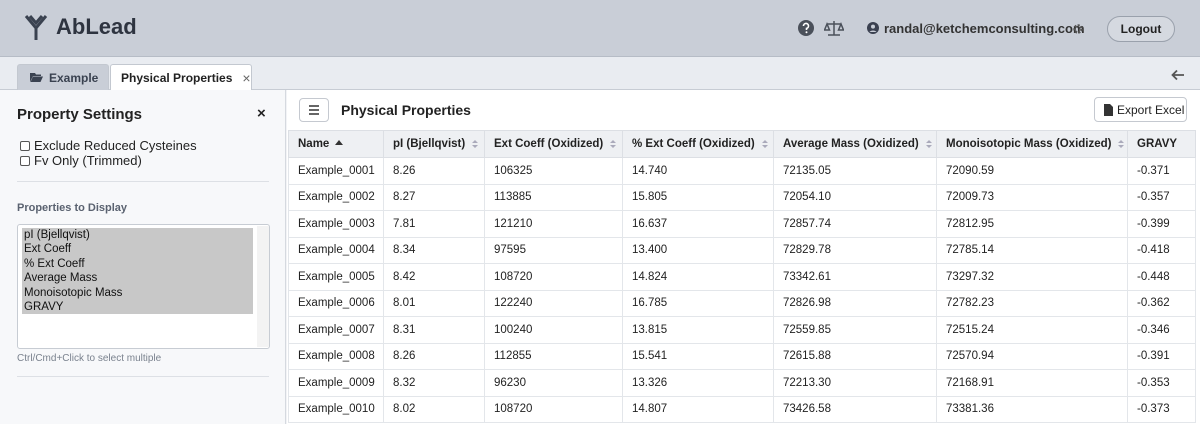 The height and width of the screenshot is (424, 1200). I want to click on table-cell: 97595, so click(553, 250).